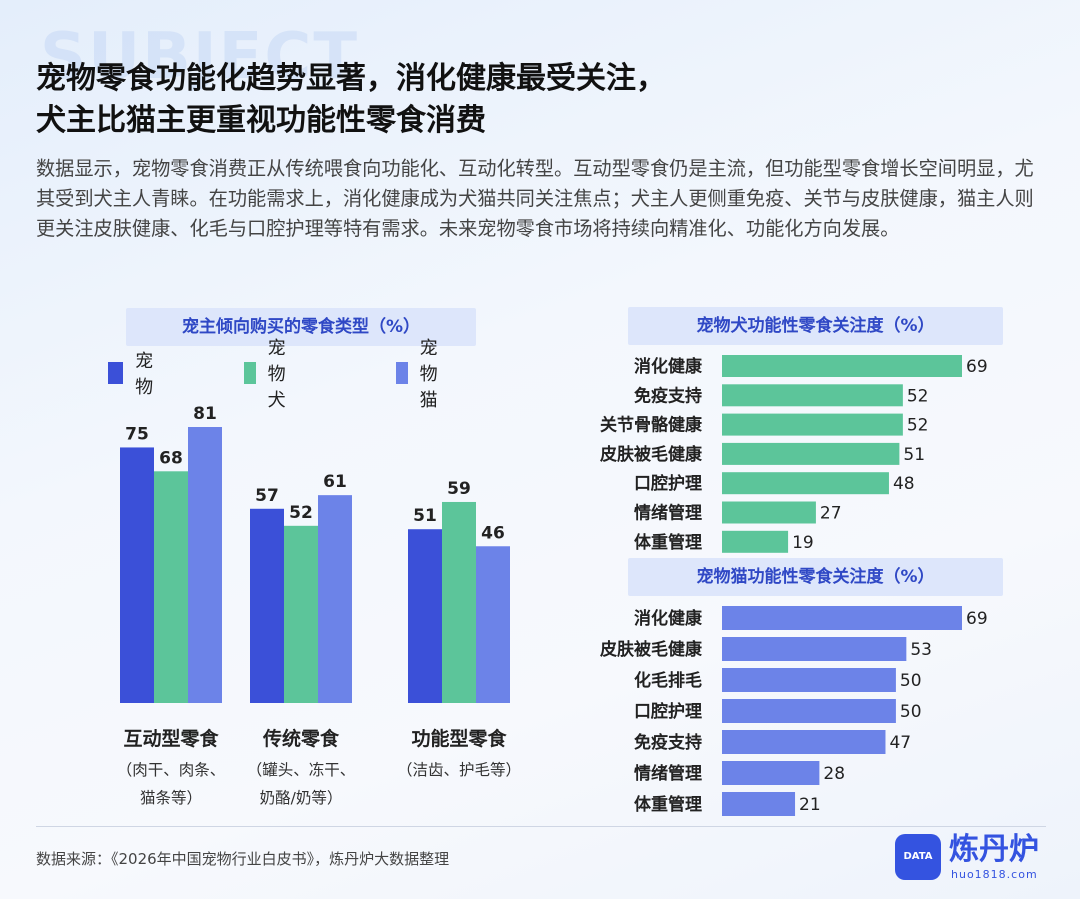 The height and width of the screenshot is (899, 1080). What do you see at coordinates (171, 458) in the screenshot?
I see `bar-value-label: 68` at bounding box center [171, 458].